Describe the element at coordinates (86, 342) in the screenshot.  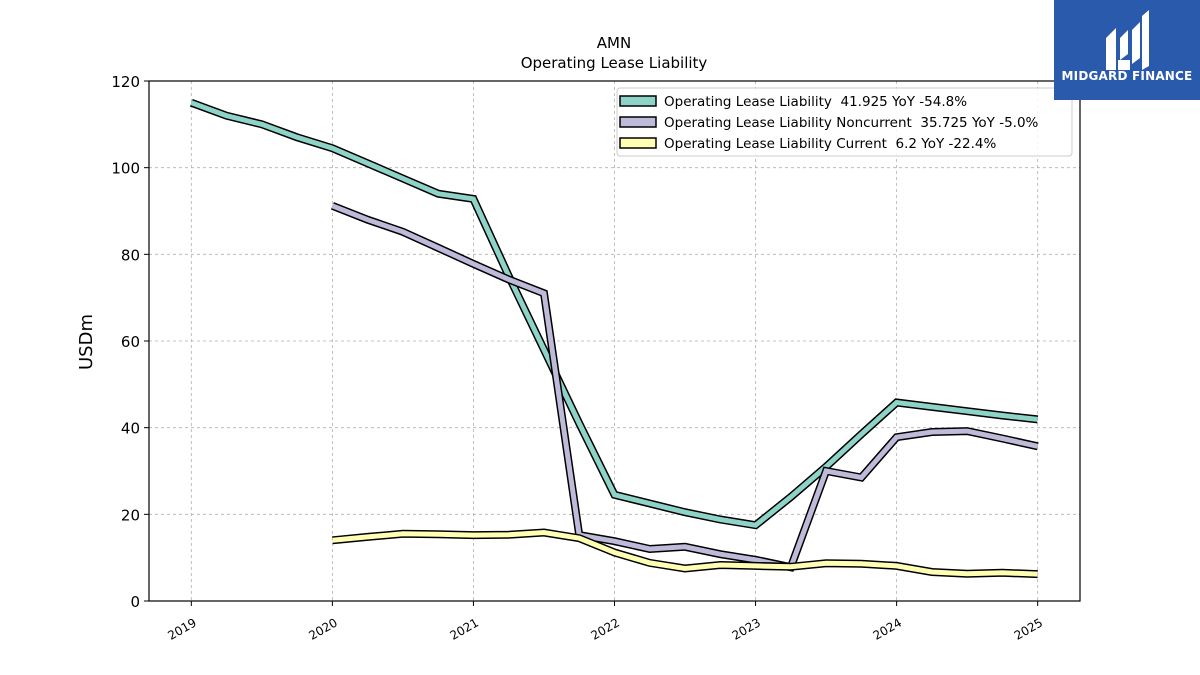
I see `y-axis-label: USDm` at that location.